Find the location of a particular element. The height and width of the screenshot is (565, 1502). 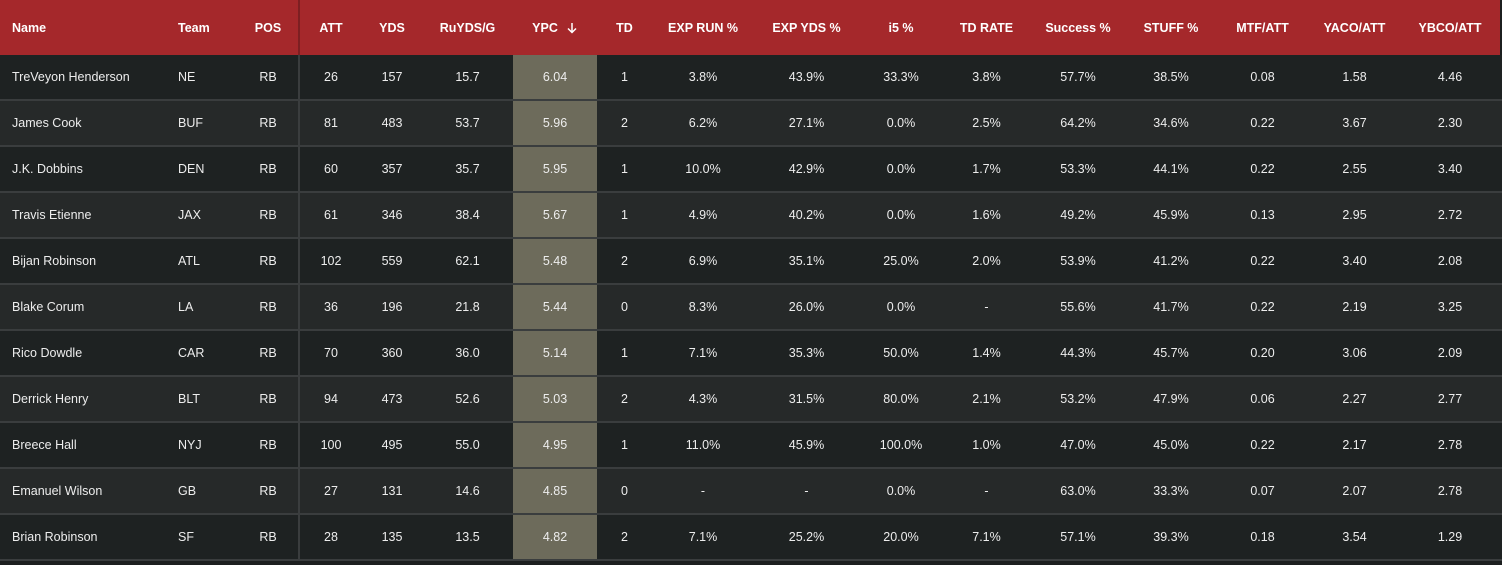

cell-exp-yds: - is located at coordinates (806, 491).